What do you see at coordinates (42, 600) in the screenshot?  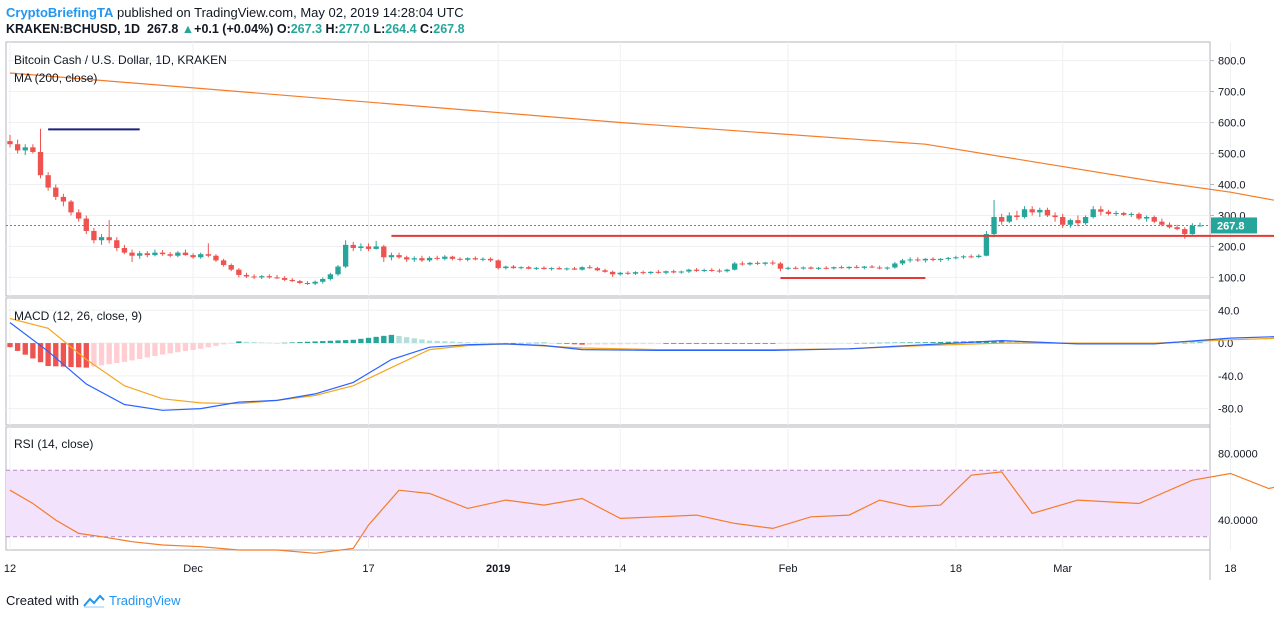 I see `created-with-text: Created with` at bounding box center [42, 600].